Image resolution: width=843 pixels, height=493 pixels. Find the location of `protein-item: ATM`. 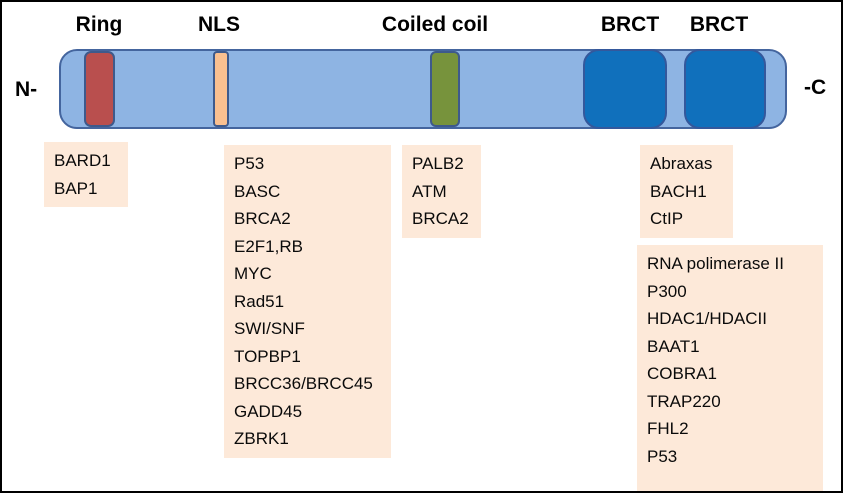

protein-item: ATM is located at coordinates (429, 191).